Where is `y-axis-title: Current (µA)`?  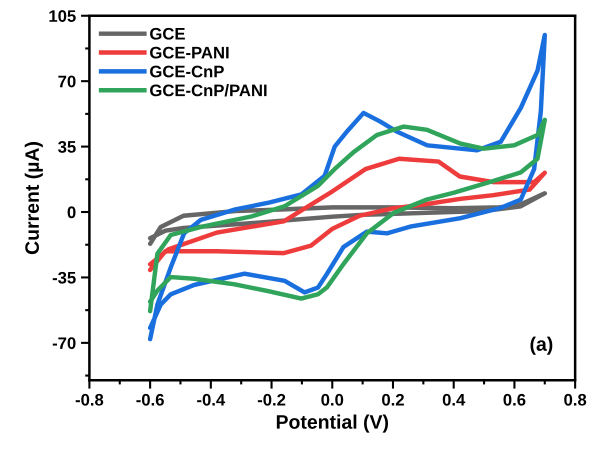 y-axis-title: Current (µA) is located at coordinates (33, 198).